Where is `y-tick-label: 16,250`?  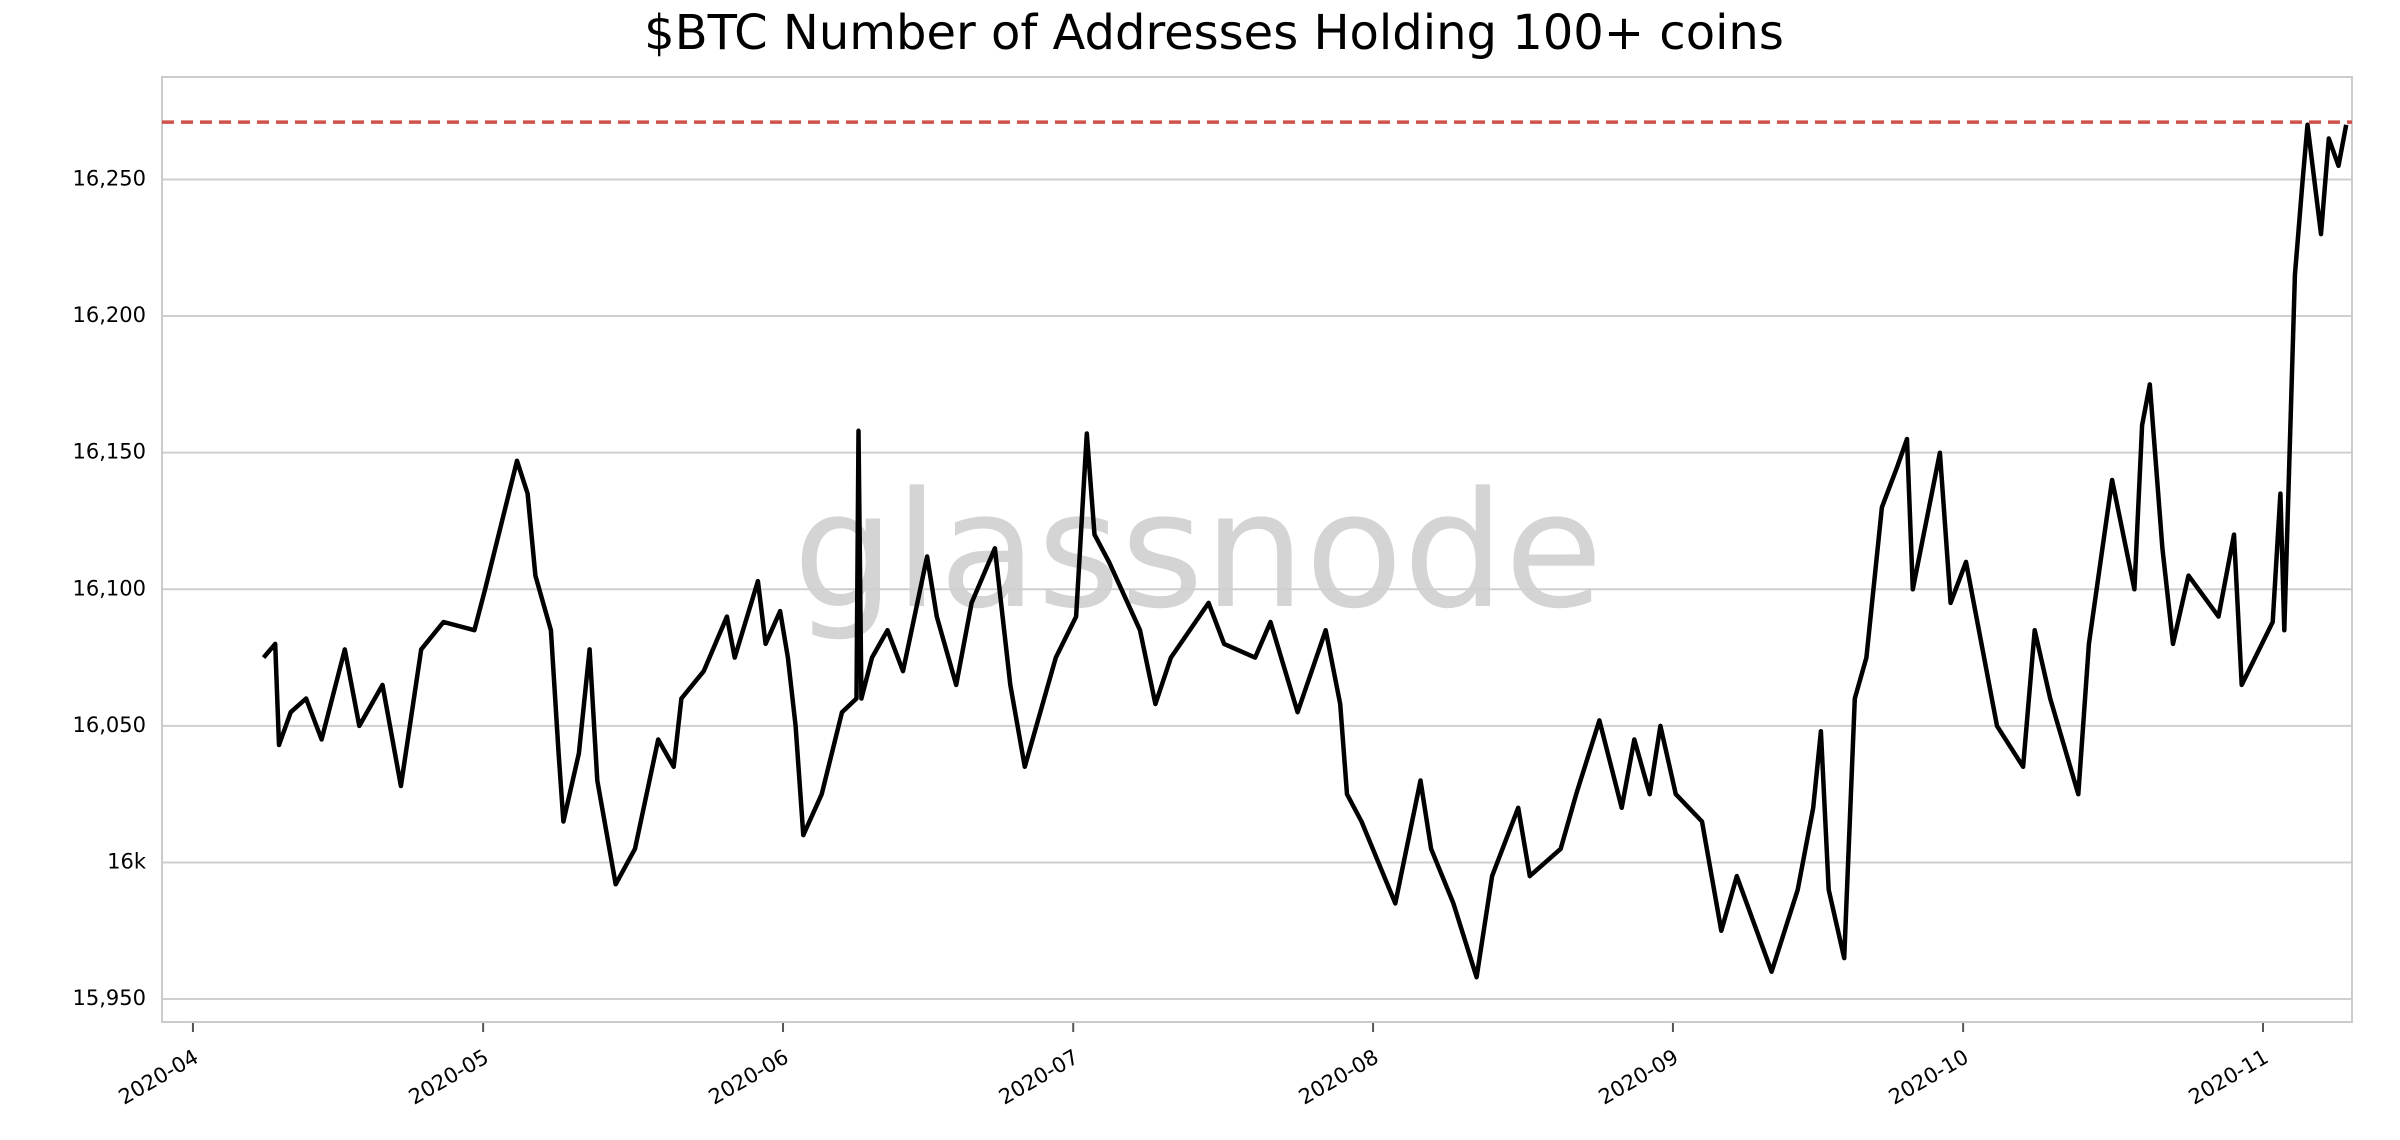 y-tick-label: 16,250 is located at coordinates (109, 178).